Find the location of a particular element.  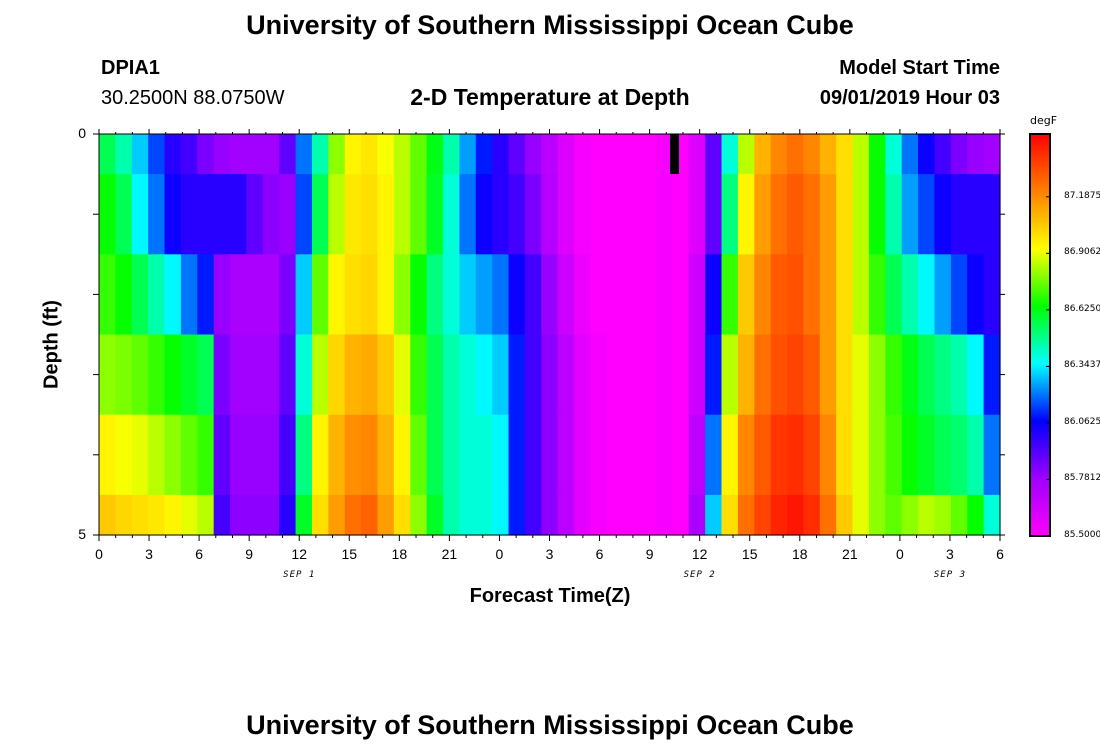

plot-title: 2-D Temperature at Depth is located at coordinates (550, 97).